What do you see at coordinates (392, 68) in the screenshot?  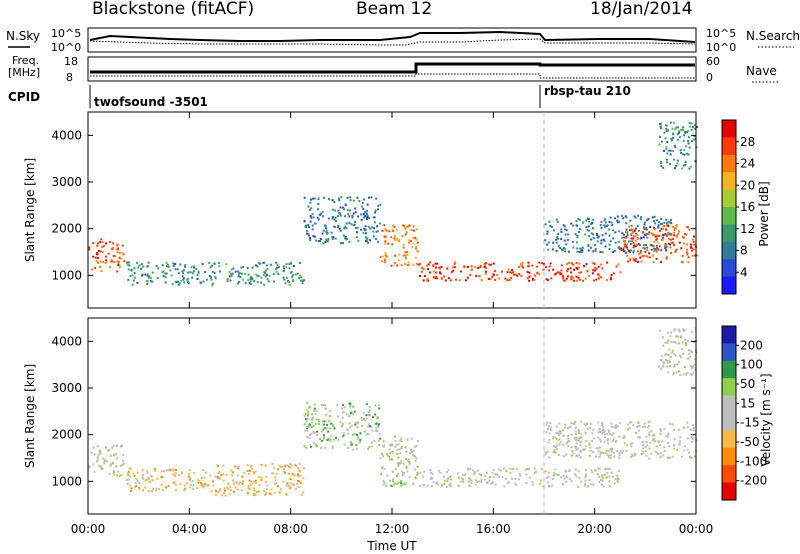 I see `freq-trace` at bounding box center [392, 68].